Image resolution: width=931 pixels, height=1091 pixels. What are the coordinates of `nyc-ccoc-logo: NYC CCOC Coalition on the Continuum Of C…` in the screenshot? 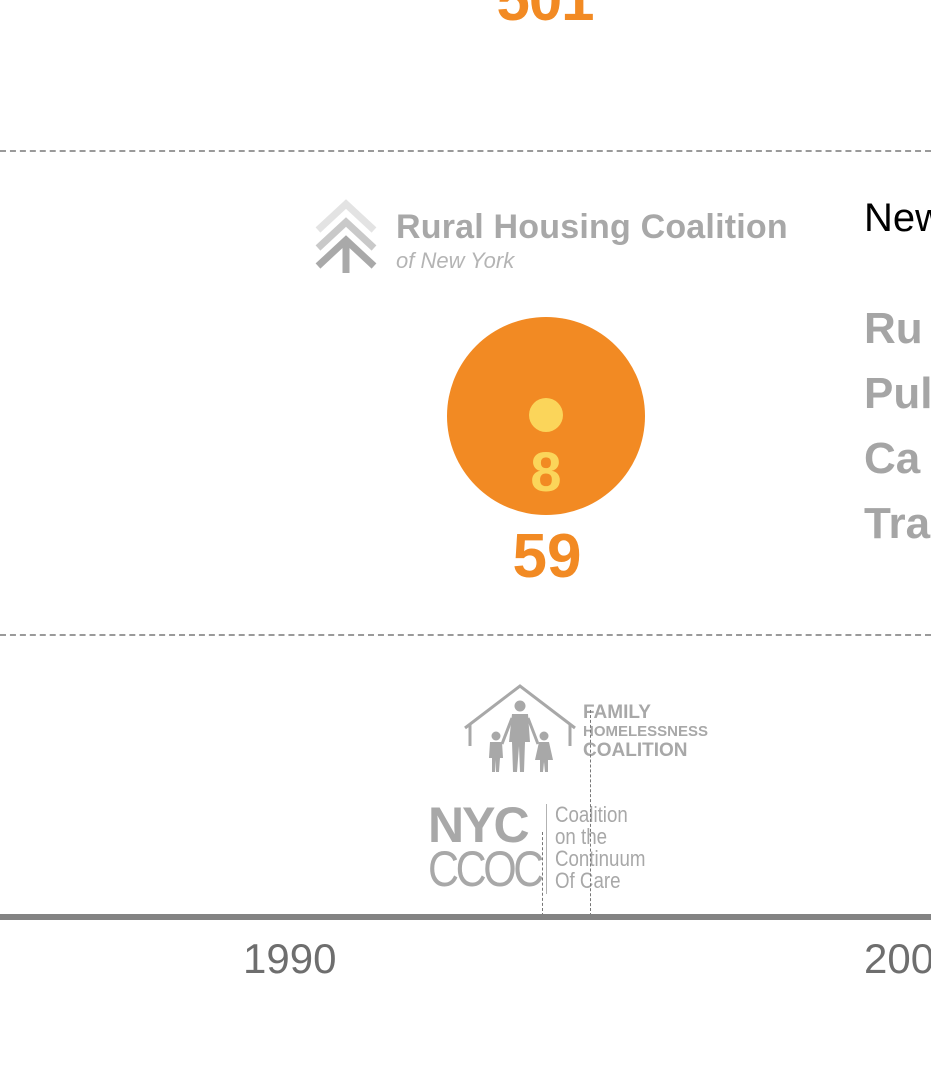 It's located at (548, 850).